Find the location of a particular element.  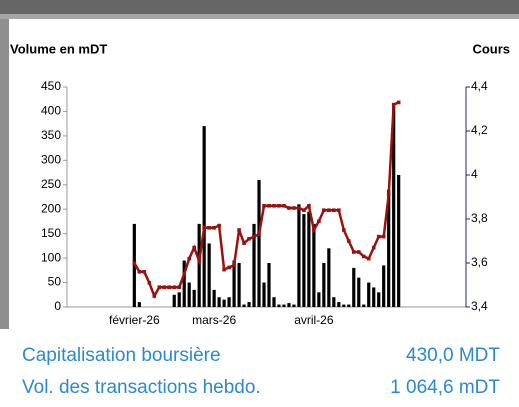

top-band is located at coordinates (259, 7).